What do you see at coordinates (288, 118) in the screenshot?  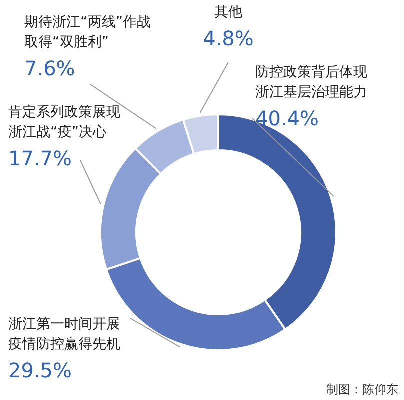 I see `data-label: 40.4%` at bounding box center [288, 118].